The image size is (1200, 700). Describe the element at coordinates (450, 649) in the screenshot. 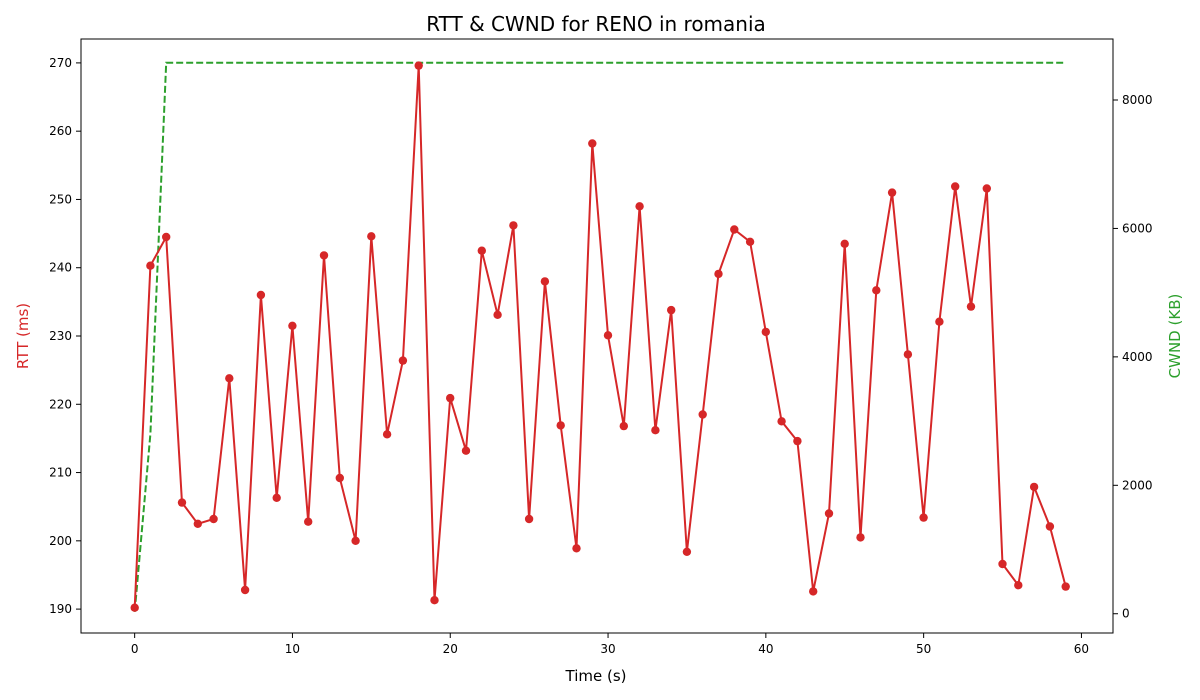

I see `x-tick-label: 20` at that location.